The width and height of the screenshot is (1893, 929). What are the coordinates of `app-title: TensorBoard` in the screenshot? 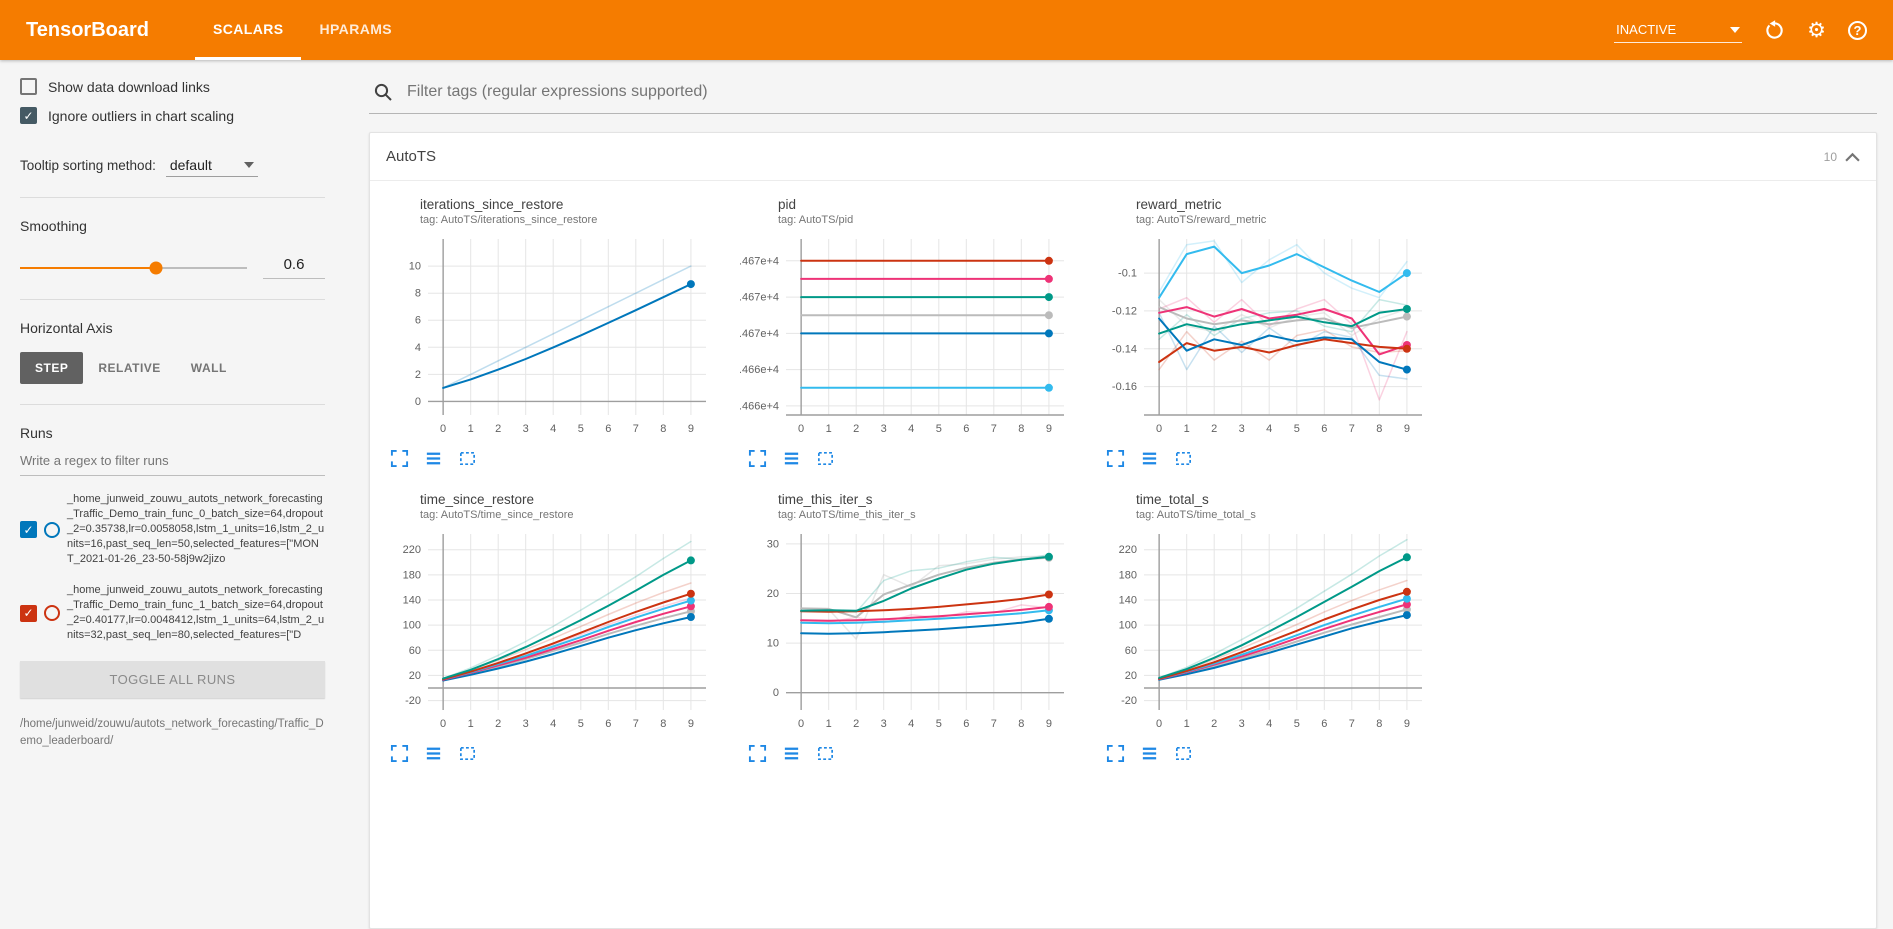 It's located at (87, 29).